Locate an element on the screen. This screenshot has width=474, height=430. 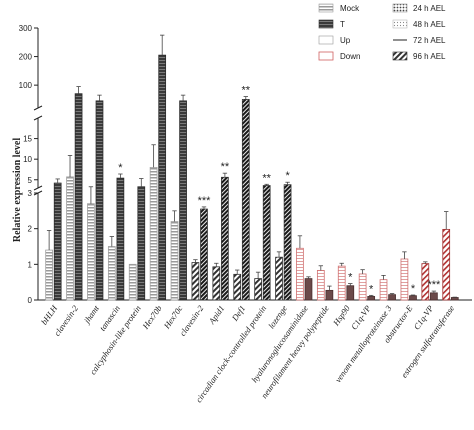
x-tick-label: Def1 is located at coordinates (238, 313).